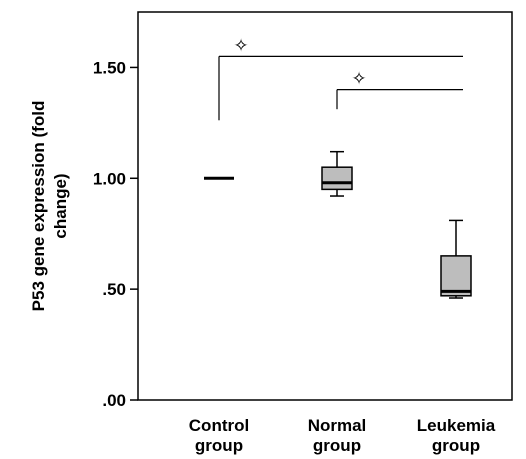 The image size is (526, 459). I want to click on y-axis-title: P53 gene expression (fold change), so click(49, 206).